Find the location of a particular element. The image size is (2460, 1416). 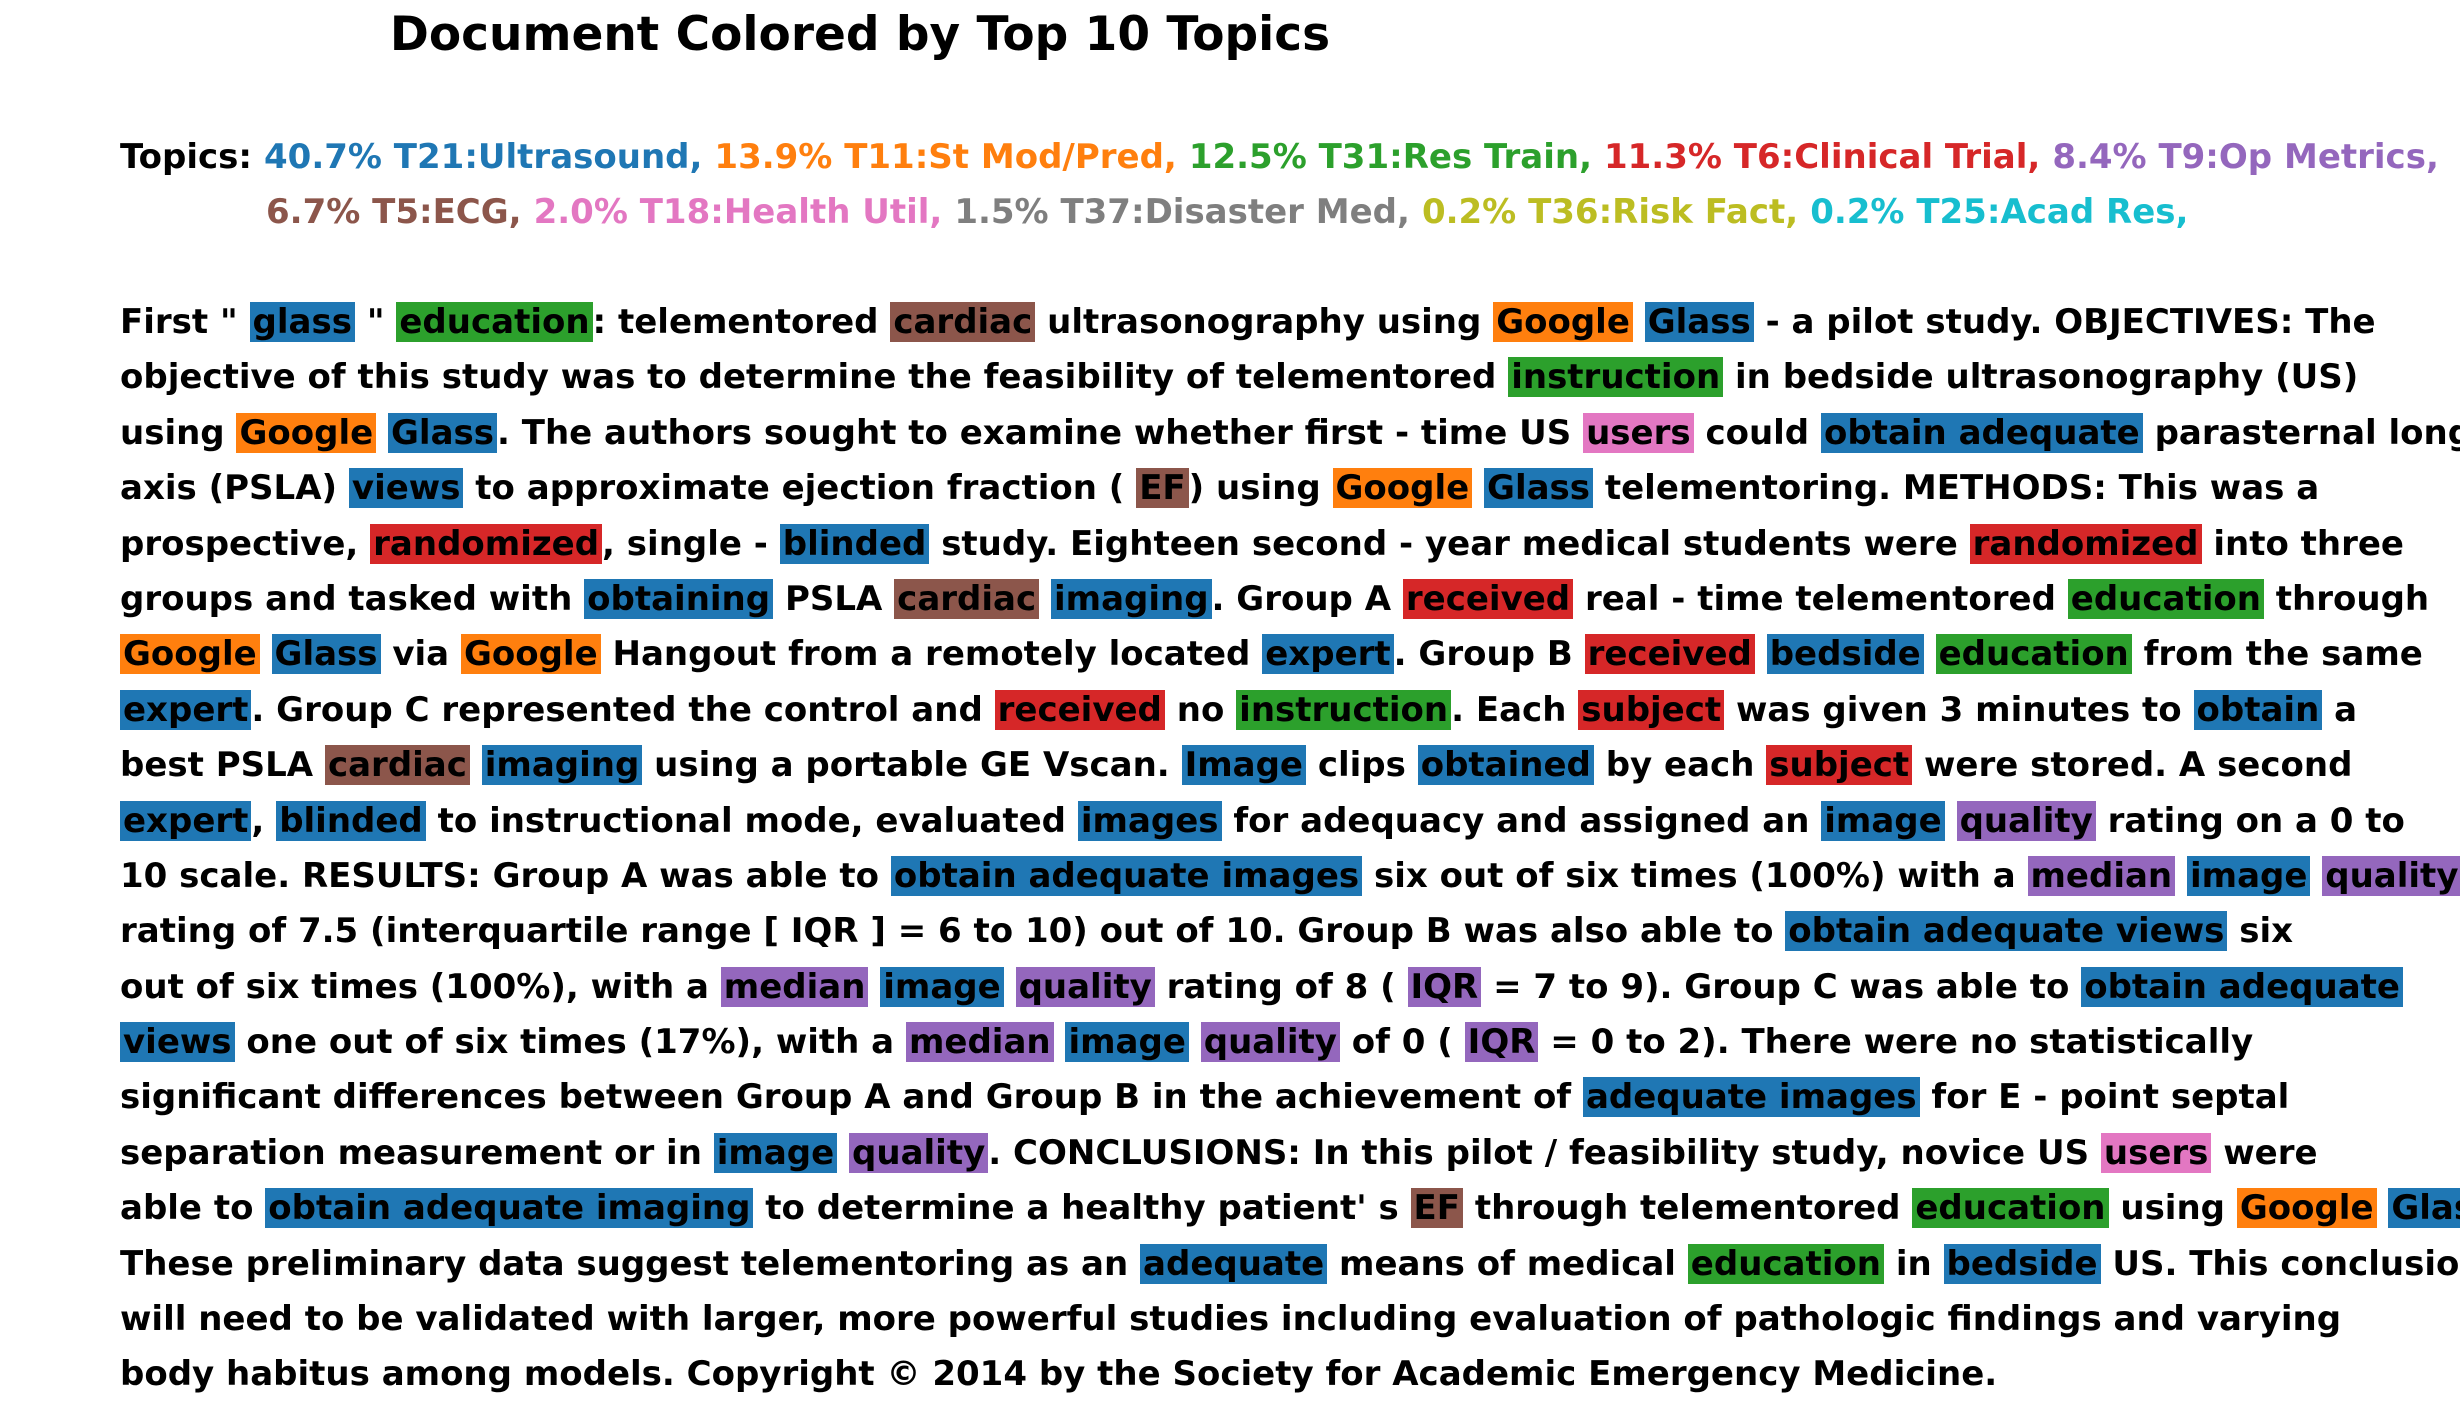

text-segment: a is located at coordinates (2346, 709).